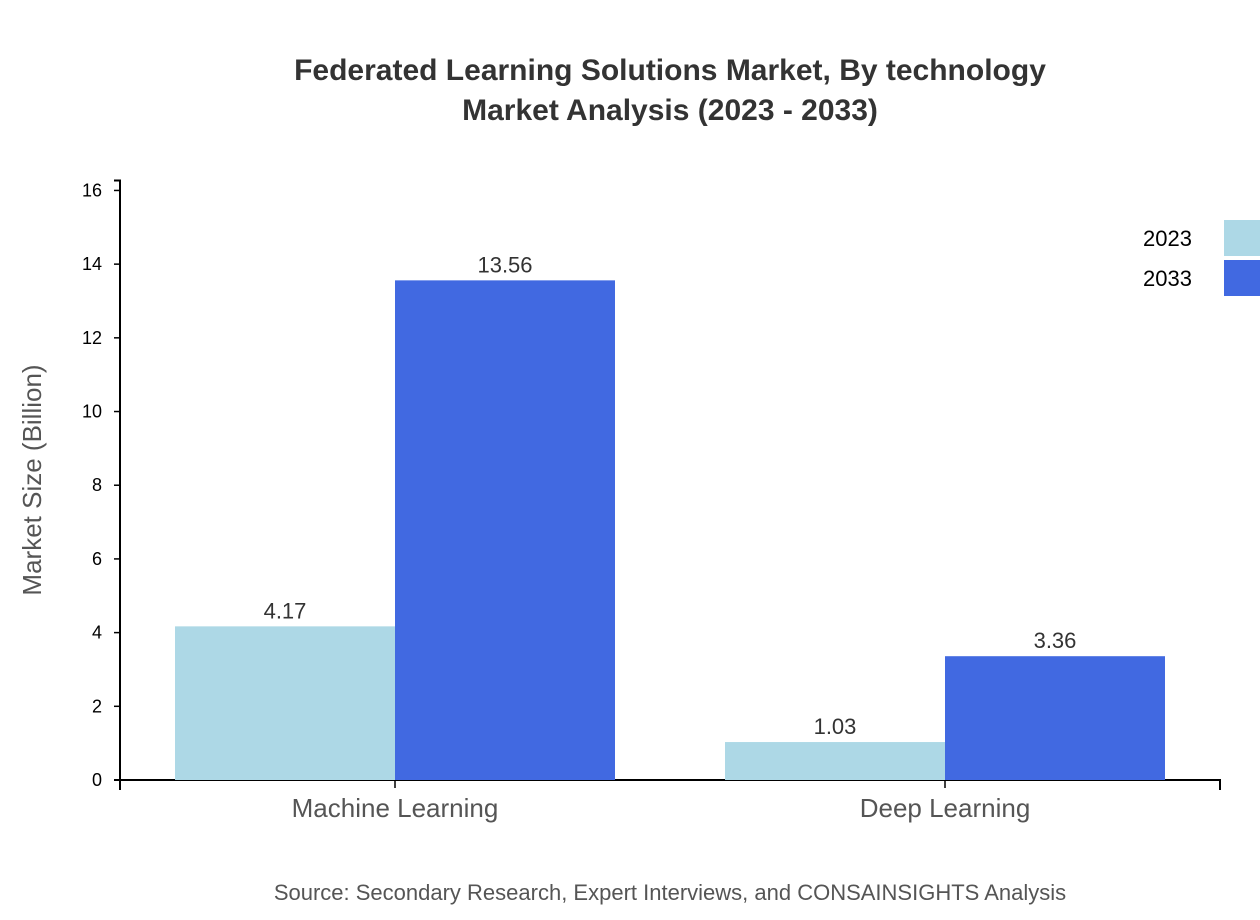 The image size is (1260, 920). Describe the element at coordinates (92, 412) in the screenshot. I see `y-tick-label: 10` at that location.